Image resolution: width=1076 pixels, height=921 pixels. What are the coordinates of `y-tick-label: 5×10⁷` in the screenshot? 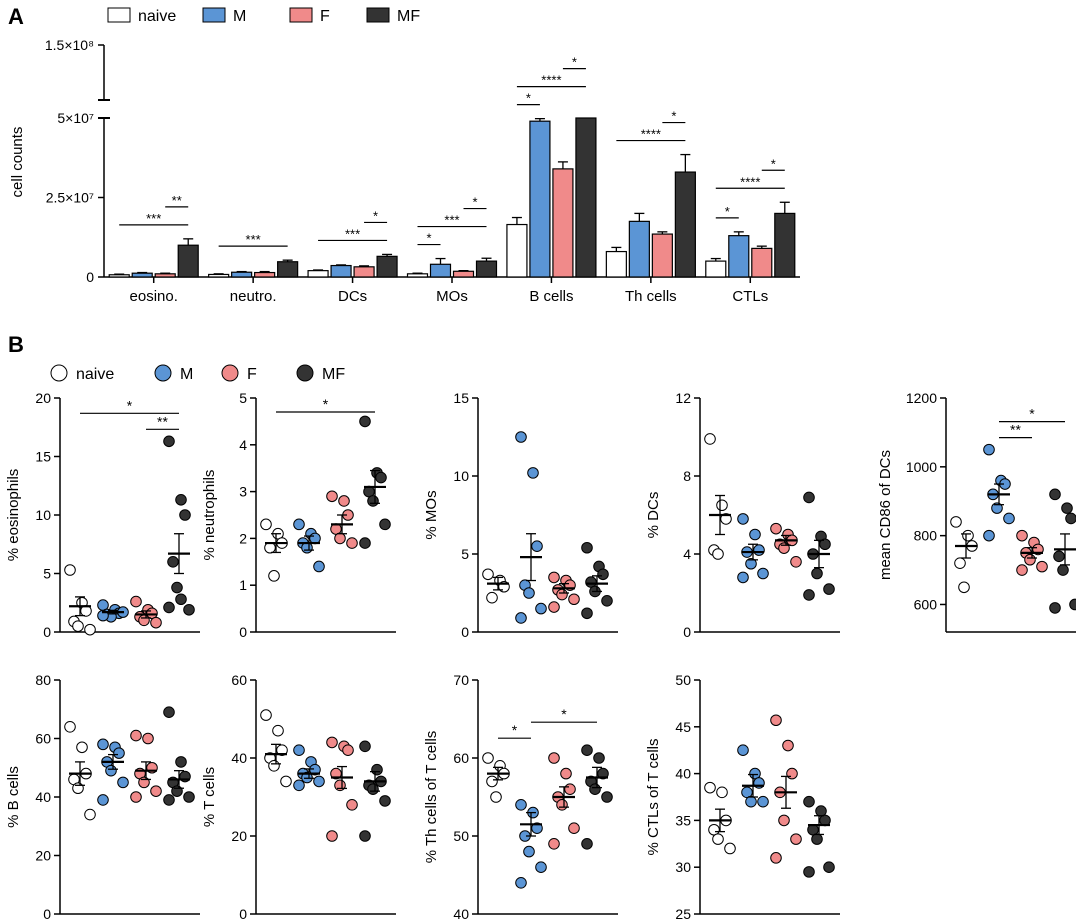 It's located at (75, 118).